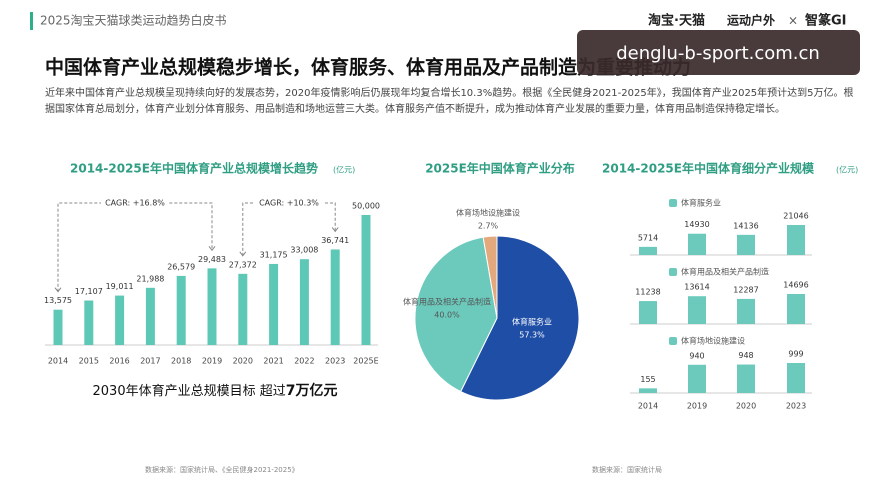  What do you see at coordinates (189, 391) in the screenshot?
I see `callout-text: 2030年体育产业总规模目标 超过` at bounding box center [189, 391].